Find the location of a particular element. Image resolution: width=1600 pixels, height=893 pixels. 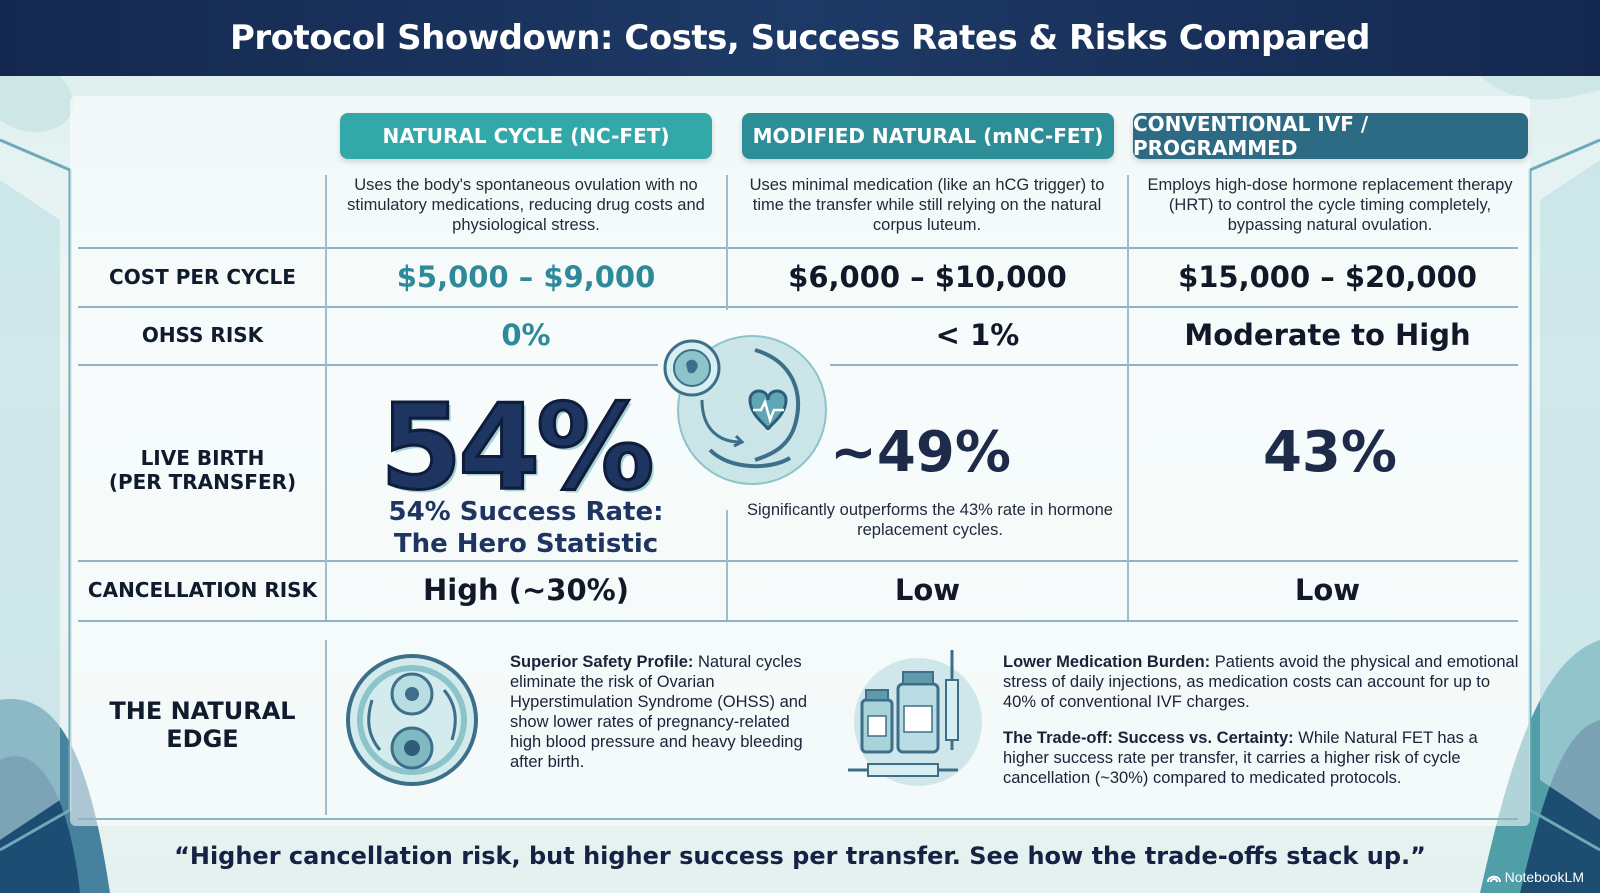

cancellation-conventional-ivf: Low is located at coordinates (1327, 590).